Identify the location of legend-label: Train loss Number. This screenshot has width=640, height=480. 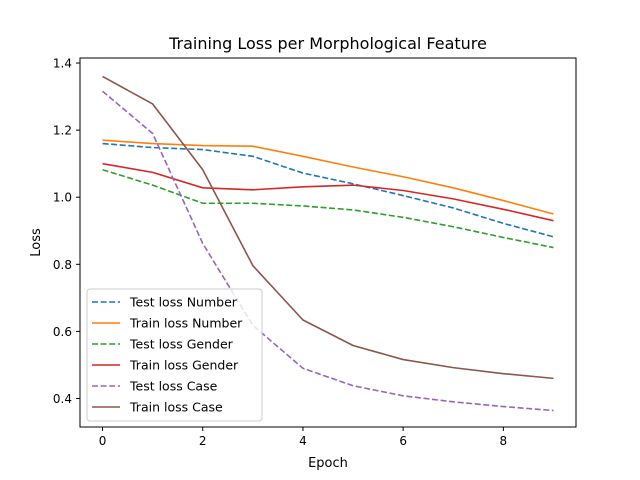
(186, 323).